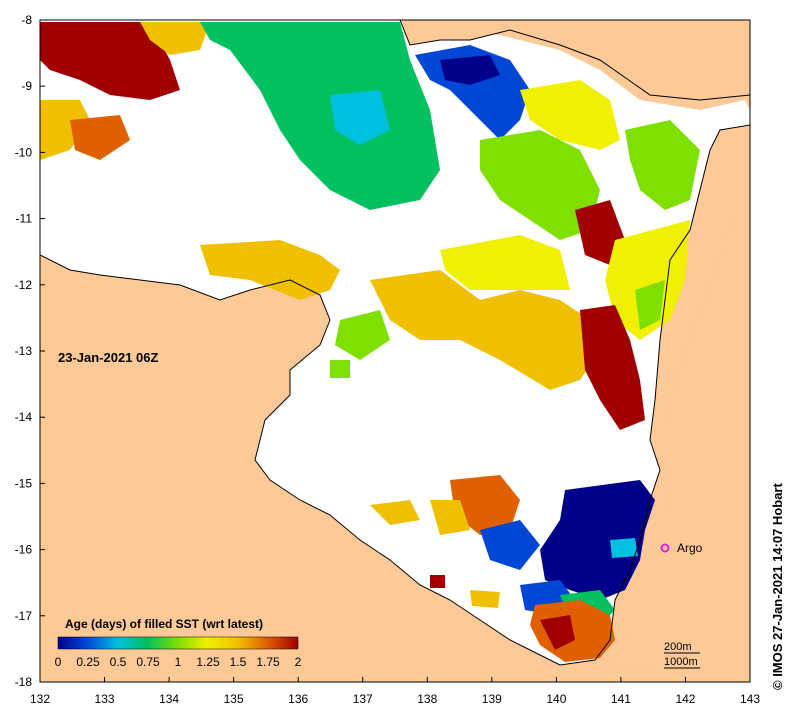  Describe the element at coordinates (690, 548) in the screenshot. I see `argo-label: Argo` at that location.